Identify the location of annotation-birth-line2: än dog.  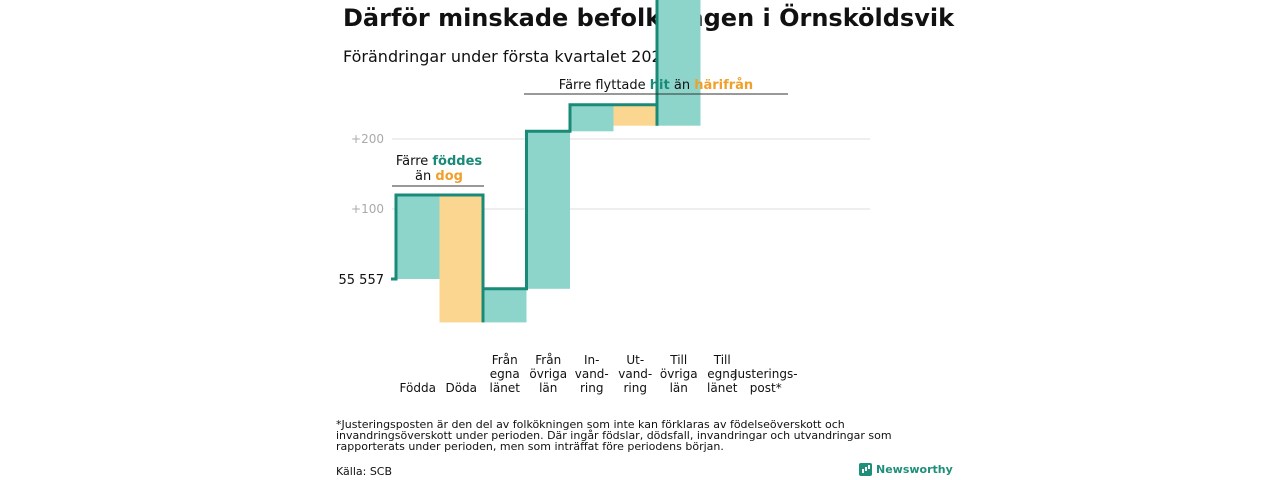
(439, 176).